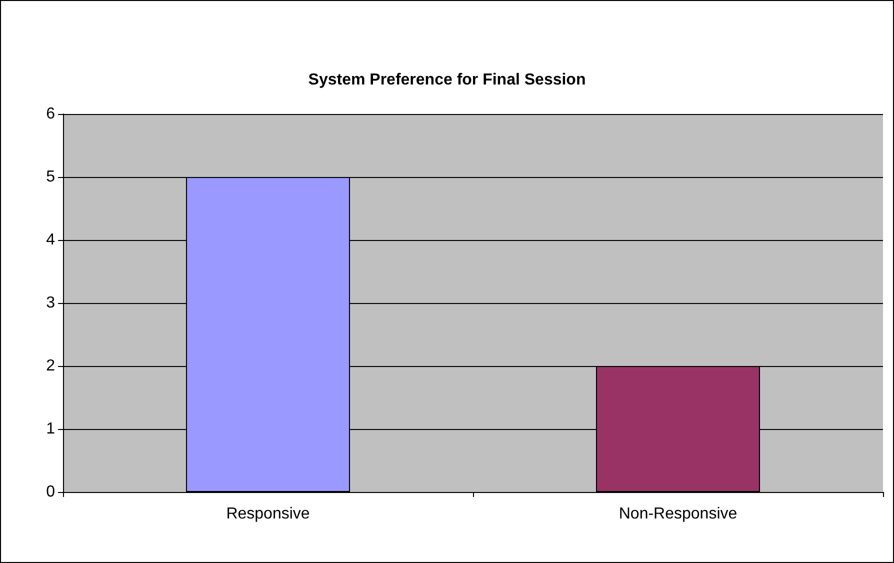 This screenshot has width=894, height=563. Describe the element at coordinates (51, 492) in the screenshot. I see `y-tick-label: 0` at that location.